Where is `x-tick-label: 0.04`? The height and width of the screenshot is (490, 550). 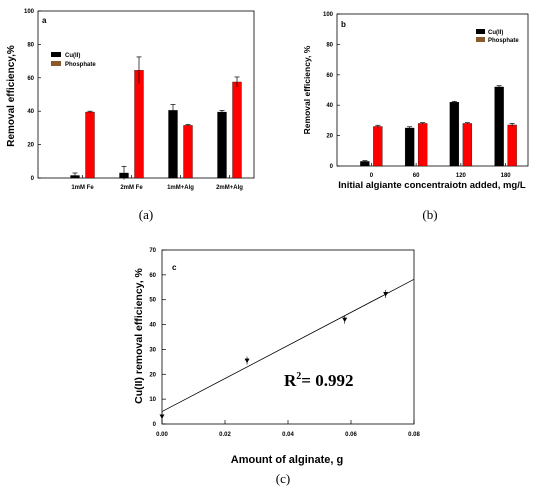 x-tick-label: 0.04 is located at coordinates (288, 435).